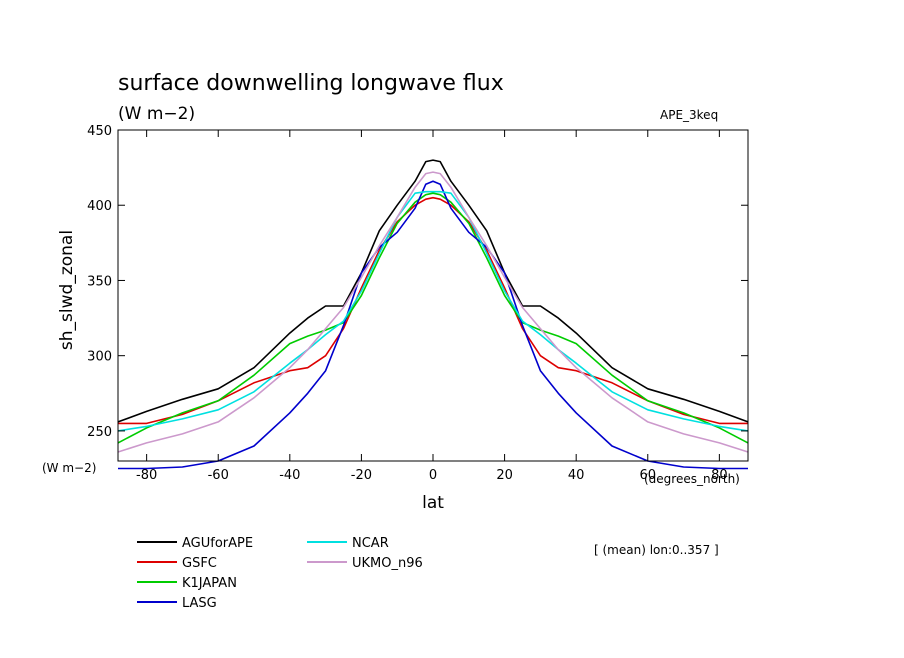 The image size is (904, 658). What do you see at coordinates (99, 357) in the screenshot?
I see `y-tick-label: 300` at bounding box center [99, 357].